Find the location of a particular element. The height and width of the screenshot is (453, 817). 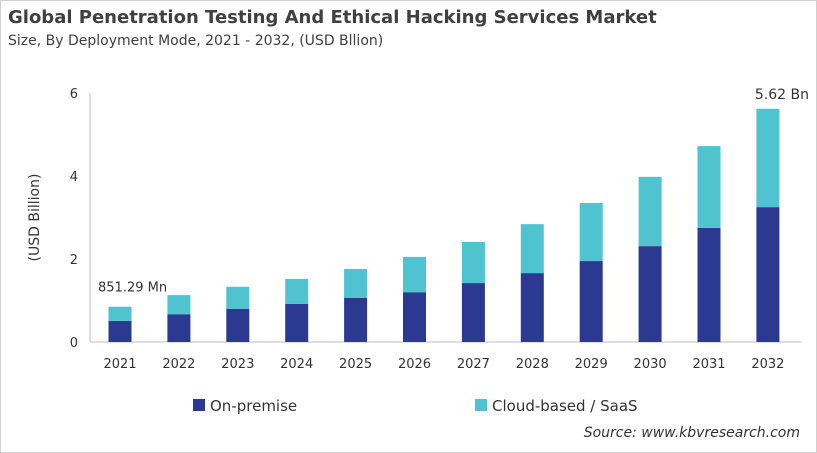

bar-cloud-saas-2032 is located at coordinates (768, 158).